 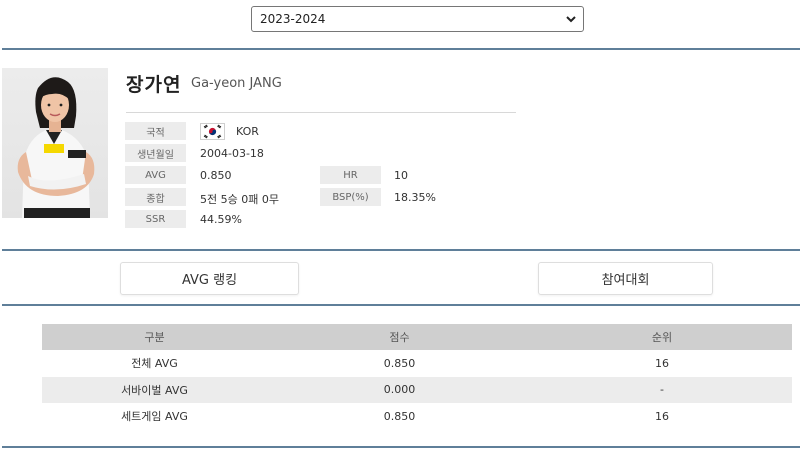 What do you see at coordinates (221, 219) in the screenshot?
I see `ssr-value: 44.59%` at bounding box center [221, 219].